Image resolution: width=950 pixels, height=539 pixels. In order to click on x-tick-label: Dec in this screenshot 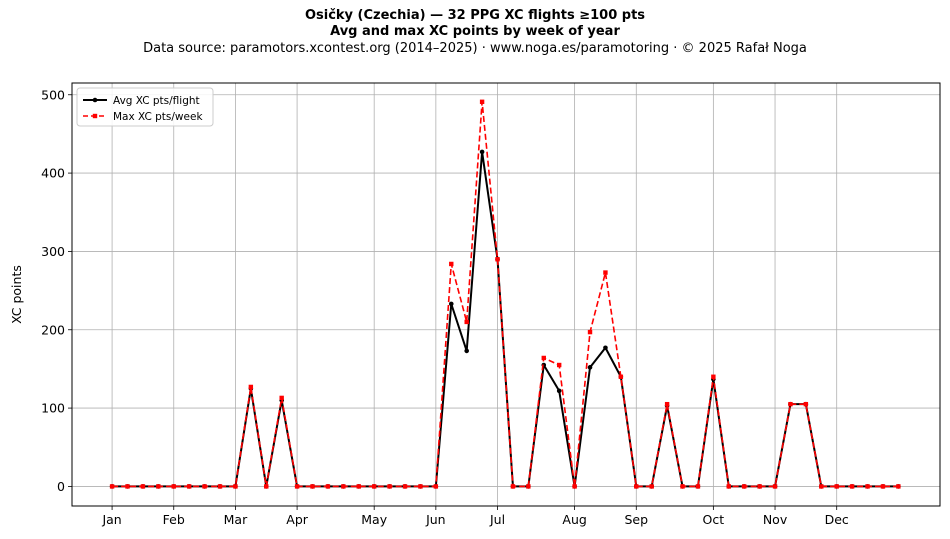, I will do `click(837, 519)`.